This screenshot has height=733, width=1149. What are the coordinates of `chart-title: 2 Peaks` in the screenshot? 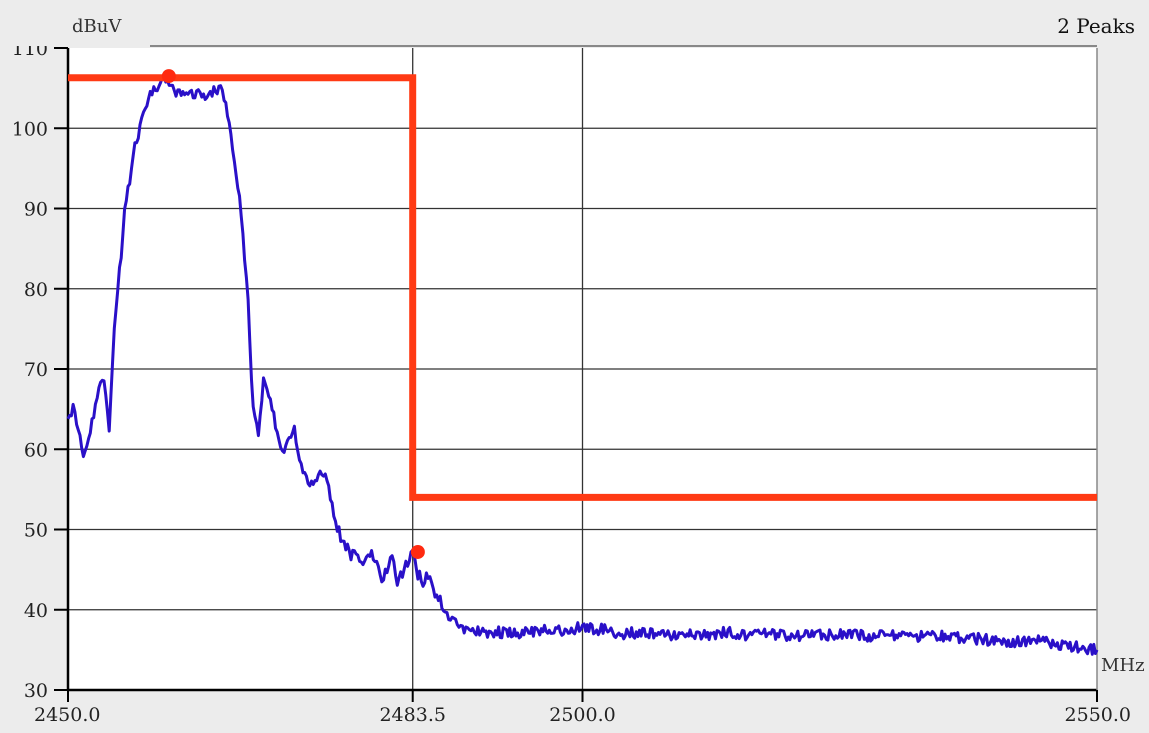 It's located at (1096, 26).